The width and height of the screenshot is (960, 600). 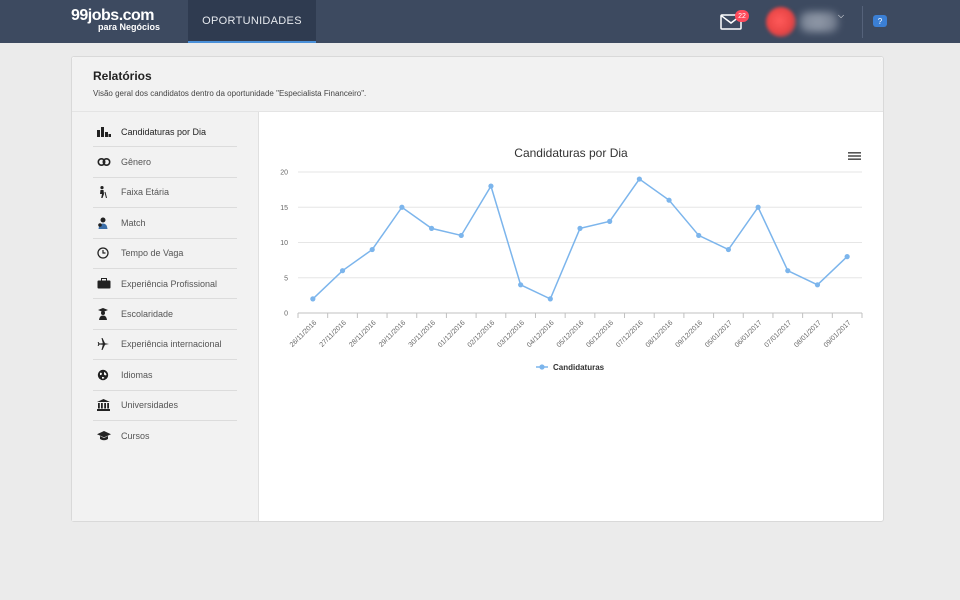 What do you see at coordinates (742, 16) in the screenshot?
I see `mail-count-badge: 22` at bounding box center [742, 16].